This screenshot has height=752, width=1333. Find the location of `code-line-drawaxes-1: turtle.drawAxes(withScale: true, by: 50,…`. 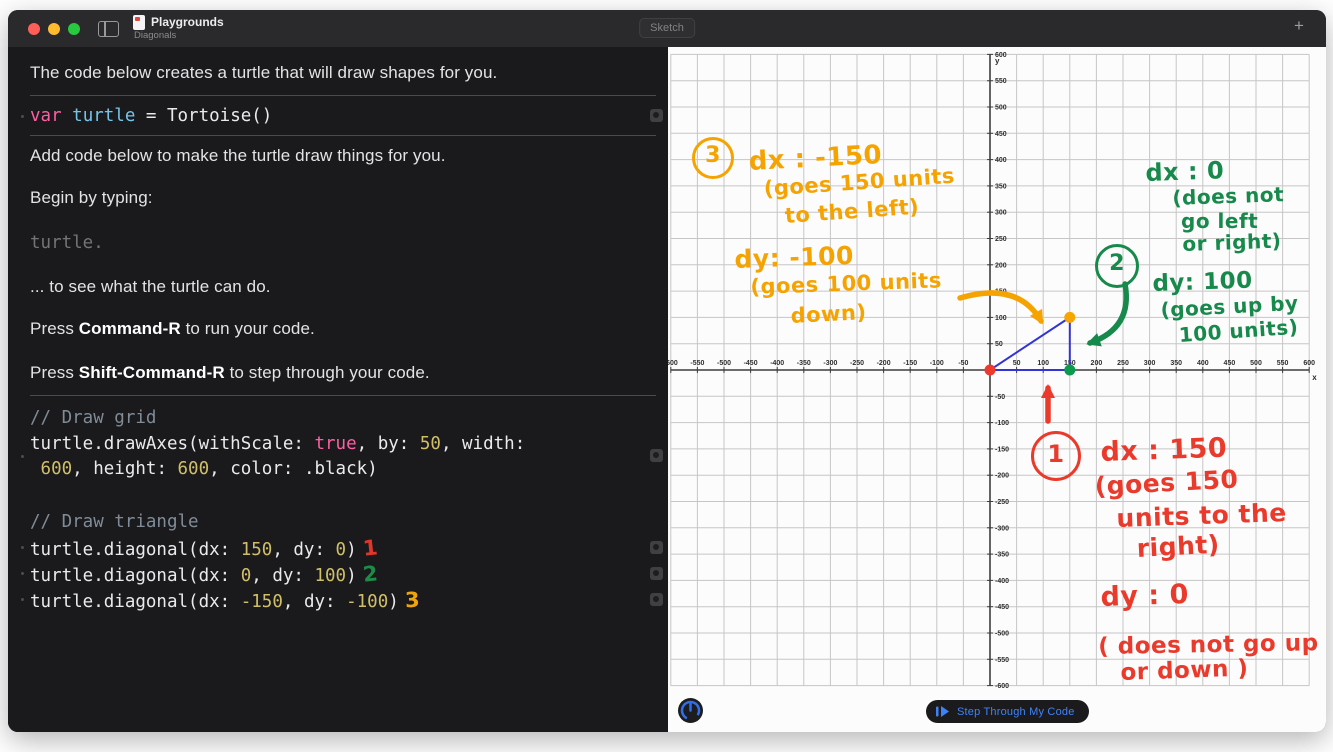

code-line-drawaxes-1: turtle.drawAxes(withScale: true, by: 50,… is located at coordinates (277, 444).